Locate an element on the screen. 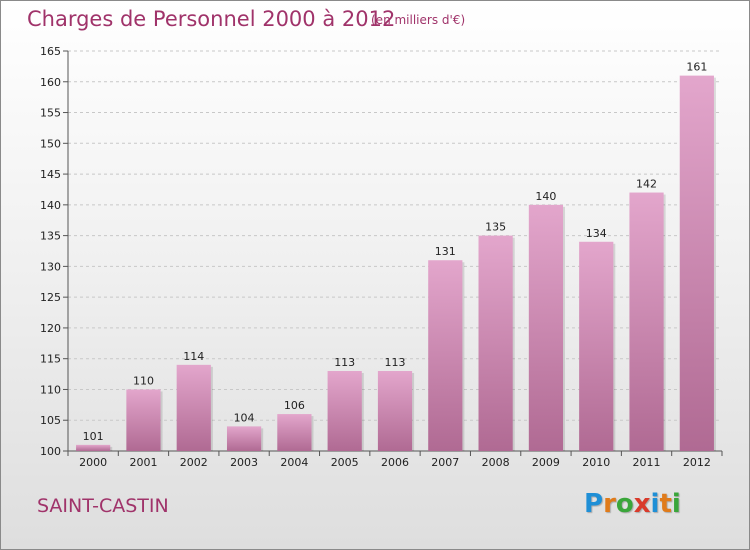 This screenshot has width=750, height=550. y-tick-label: 135 is located at coordinates (50, 236).